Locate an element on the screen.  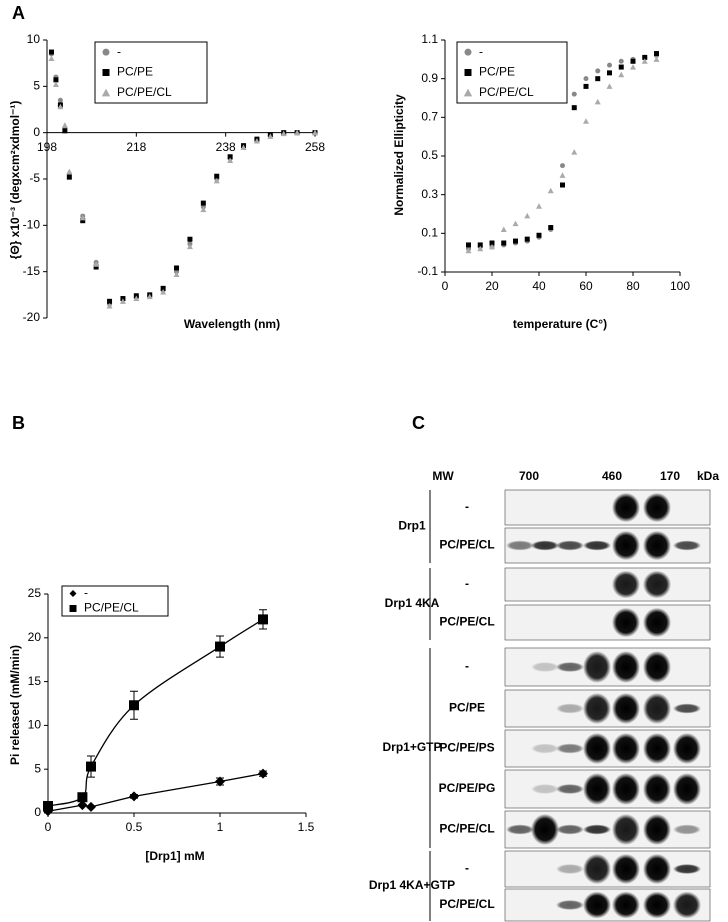
x-tick-label: 0.5 is located at coordinates (134, 827).